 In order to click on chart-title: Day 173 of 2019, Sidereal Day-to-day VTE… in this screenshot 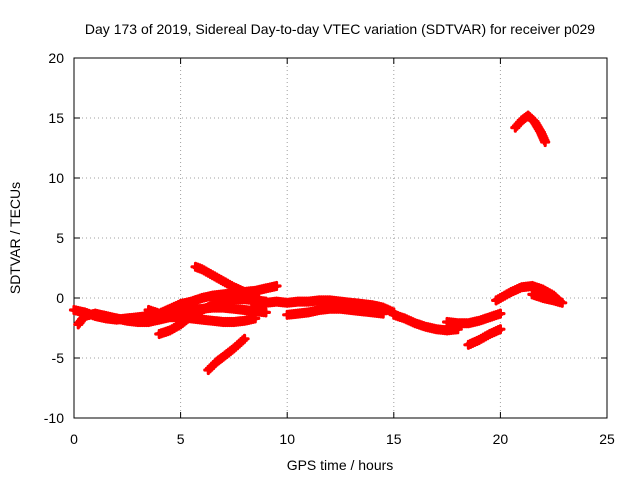, I will do `click(340, 29)`.